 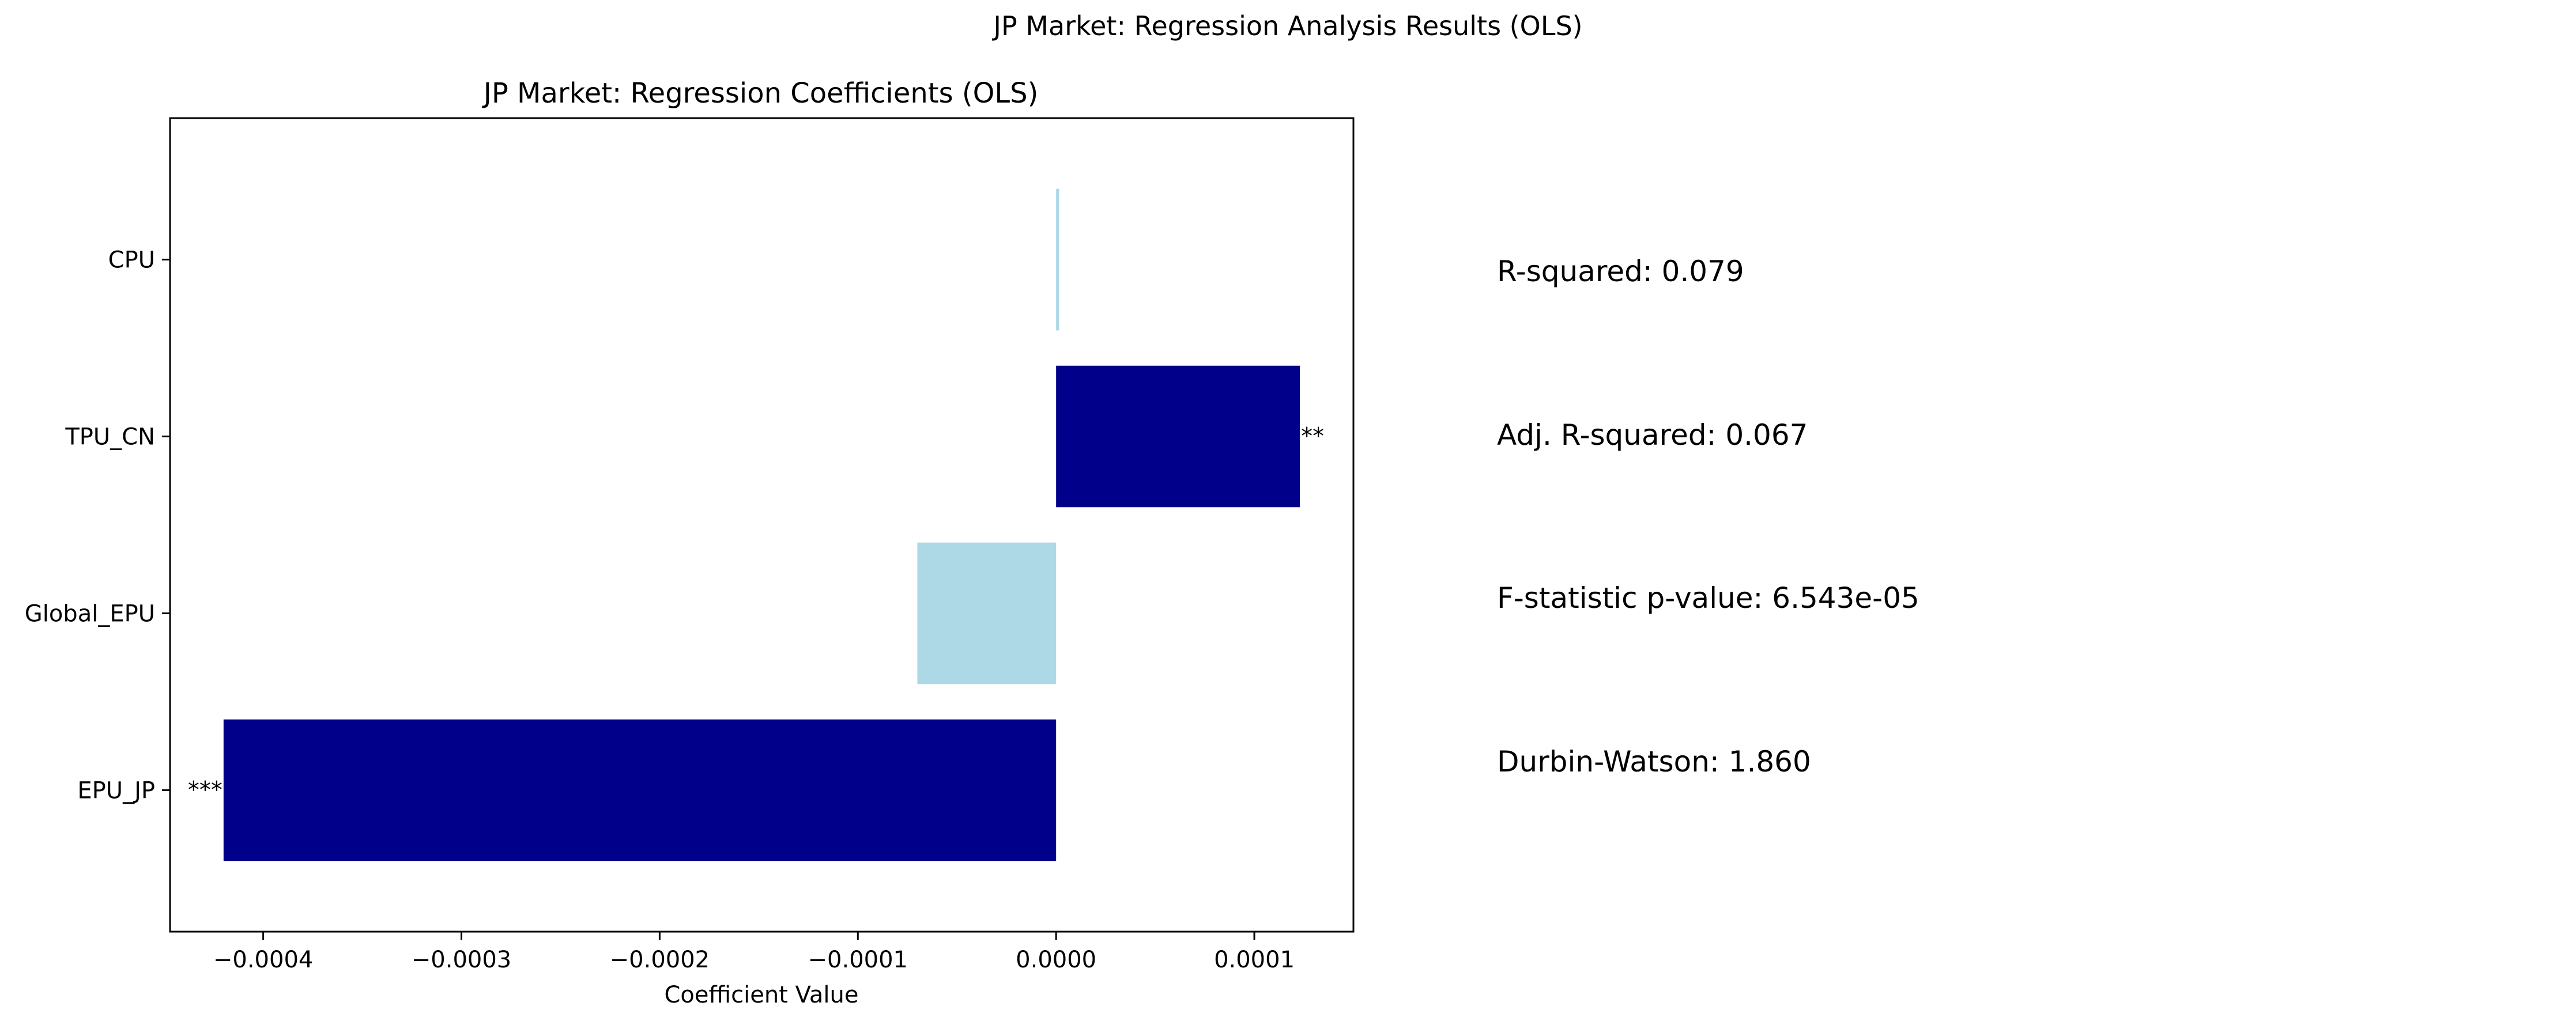 I want to click on significance-label-tpu-cn: **, so click(x=1312, y=436).